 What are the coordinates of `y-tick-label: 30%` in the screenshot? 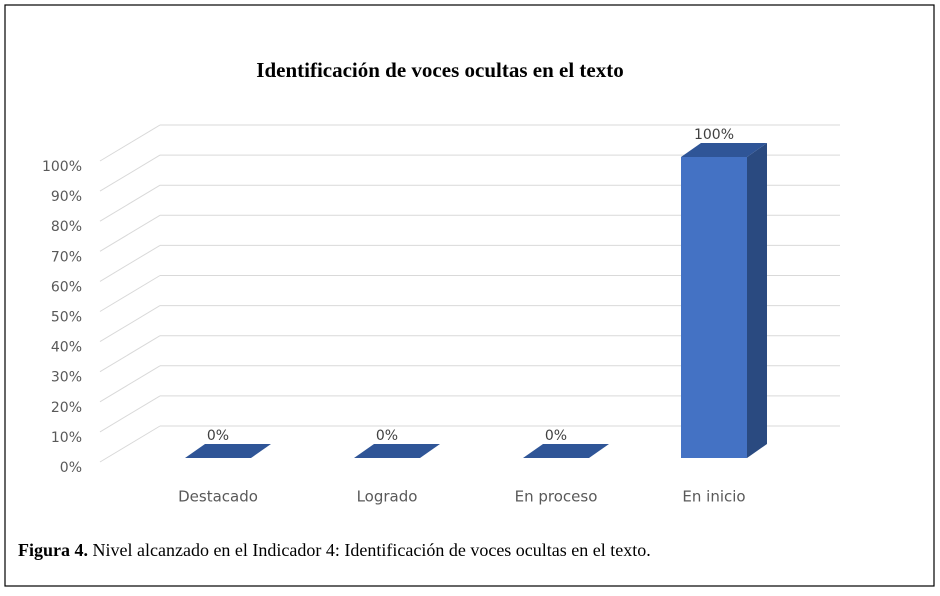 It's located at (66, 378).